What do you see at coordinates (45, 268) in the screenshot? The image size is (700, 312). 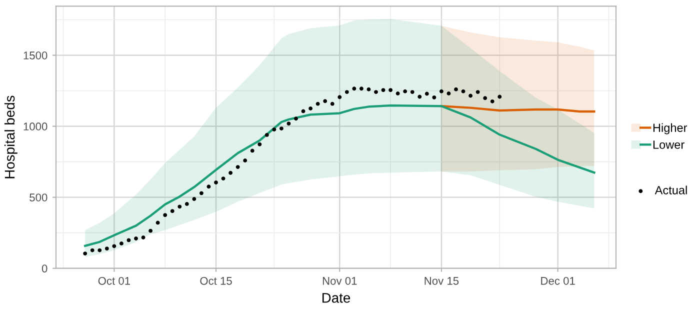 I see `y-tick-label: 0` at bounding box center [45, 268].